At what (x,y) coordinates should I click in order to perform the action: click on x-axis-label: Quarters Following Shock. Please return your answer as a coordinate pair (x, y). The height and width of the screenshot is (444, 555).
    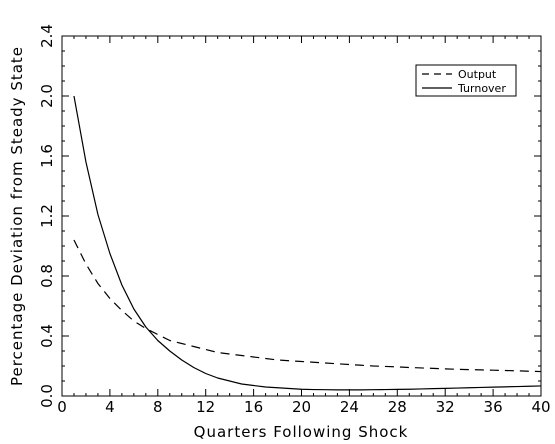
    Looking at the image, I should click on (301, 432).